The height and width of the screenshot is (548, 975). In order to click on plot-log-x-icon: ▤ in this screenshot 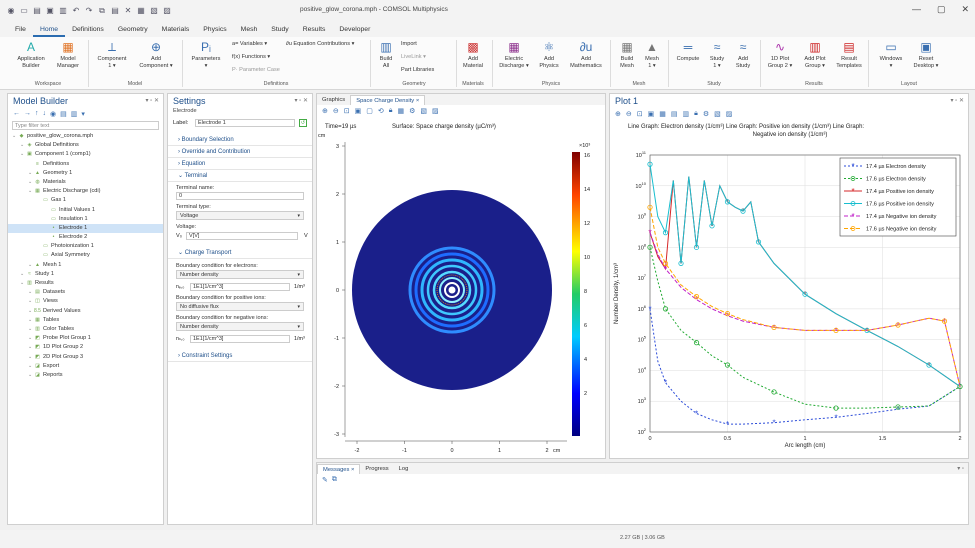, I will do `click(674, 114)`.